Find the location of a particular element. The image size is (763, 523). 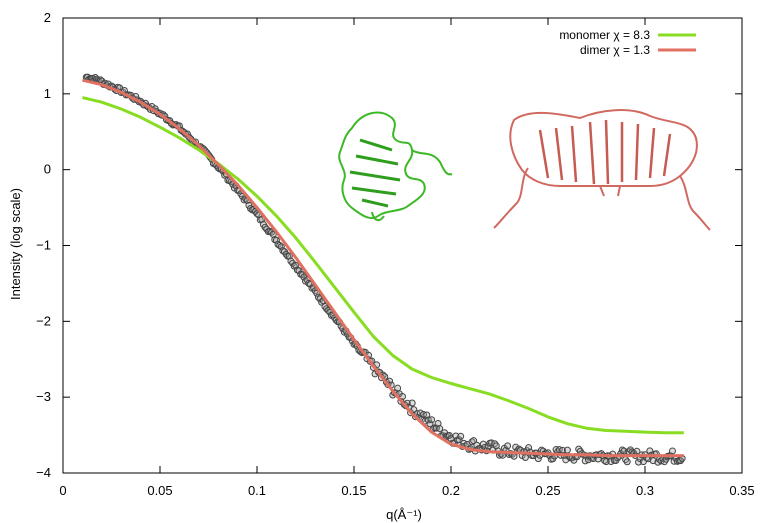

x-tick-label: 0.2 is located at coordinates (451, 490).